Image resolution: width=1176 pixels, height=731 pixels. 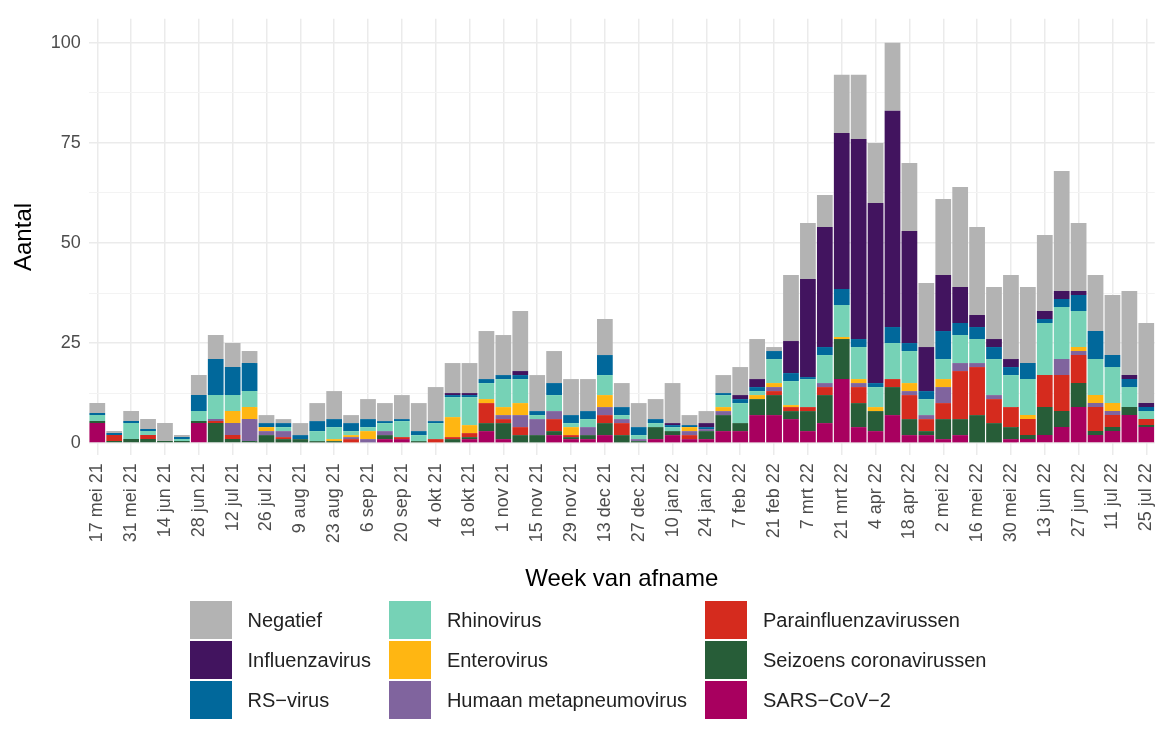 What do you see at coordinates (908, 501) in the screenshot?
I see `x-tick-label: 18 apr 22` at bounding box center [908, 501].